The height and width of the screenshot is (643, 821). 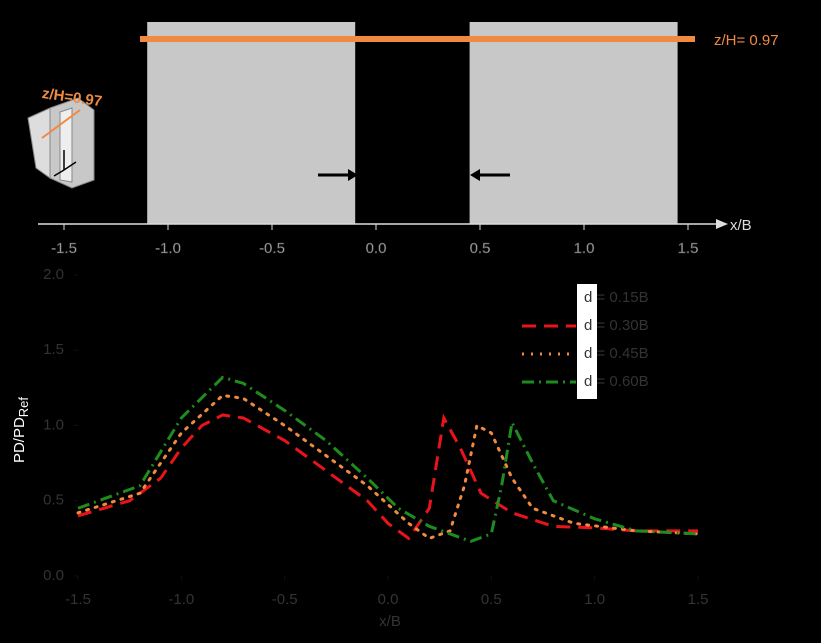 I want to click on y-tick-label: 0.0, so click(x=53, y=575).